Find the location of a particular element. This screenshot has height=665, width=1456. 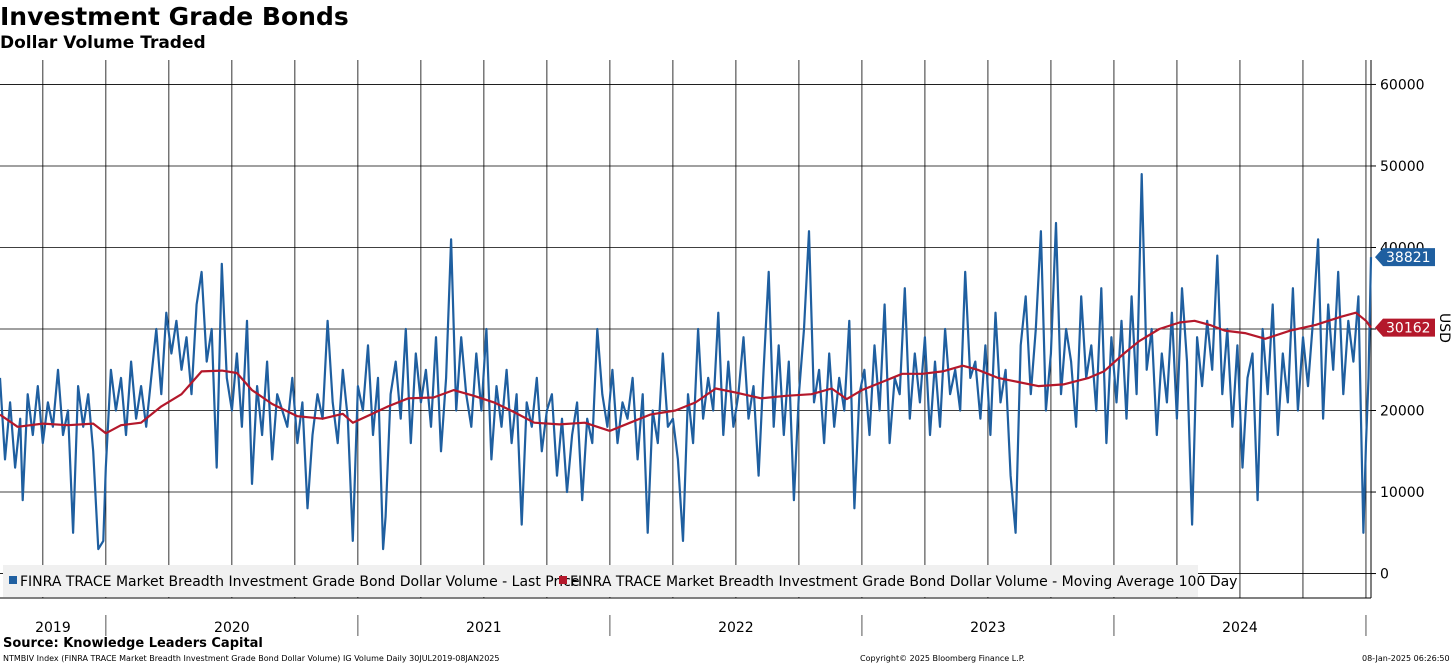

moving-average-badge-value: 30162 is located at coordinates (1408, 329).